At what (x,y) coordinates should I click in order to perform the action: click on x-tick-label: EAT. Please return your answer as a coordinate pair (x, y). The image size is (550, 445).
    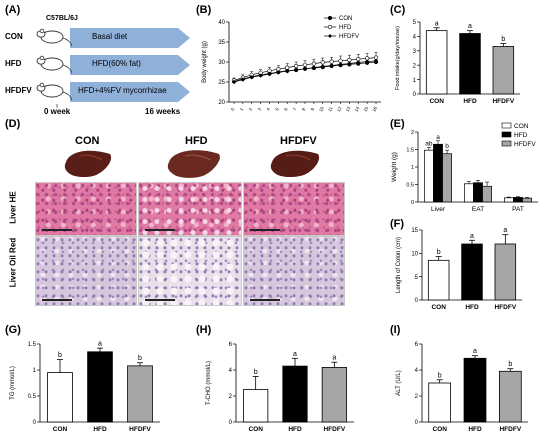
    Looking at the image, I should click on (478, 209).